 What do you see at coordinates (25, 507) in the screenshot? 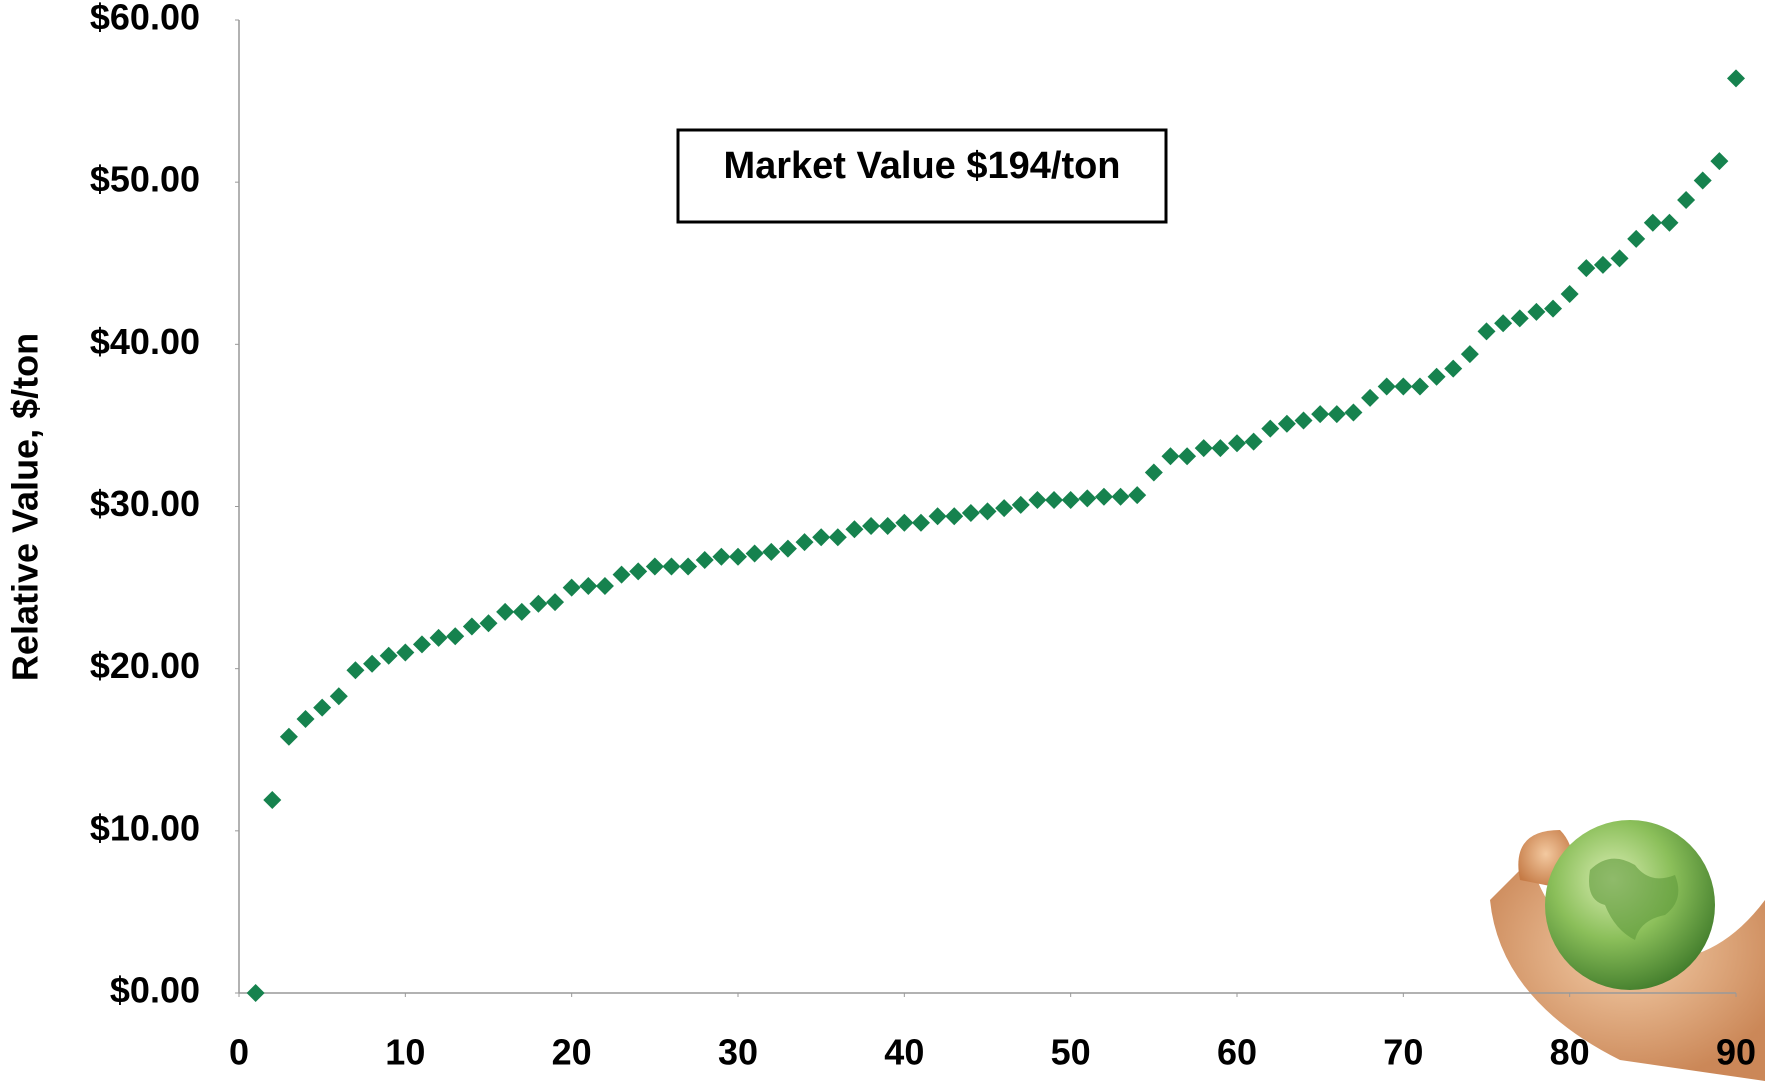
I see `y-axis-title: Relative Value, $/ton` at bounding box center [25, 507].